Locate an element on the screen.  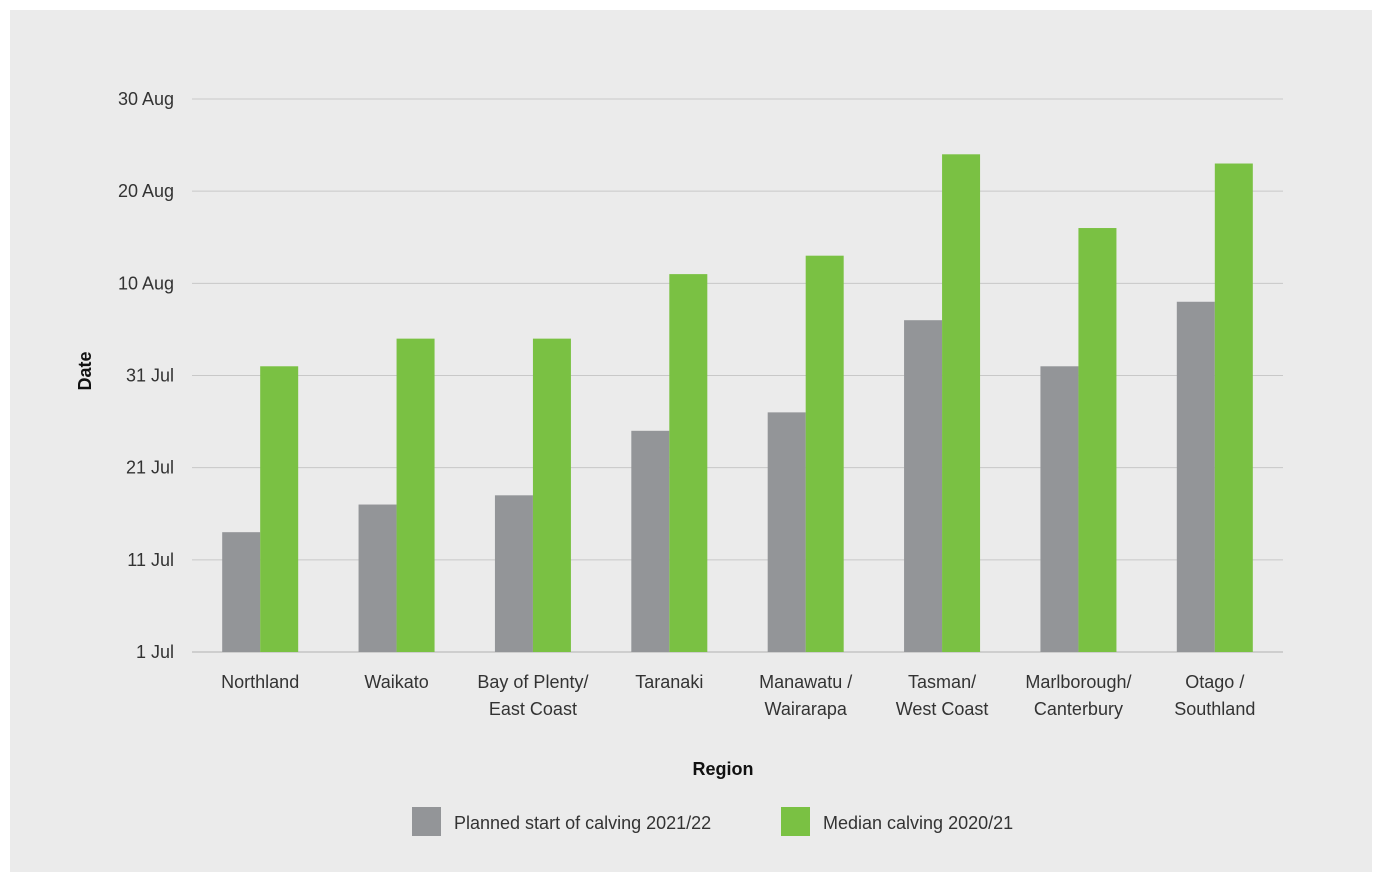
legend-label-median: Median calving 2020/21 is located at coordinates (918, 823).